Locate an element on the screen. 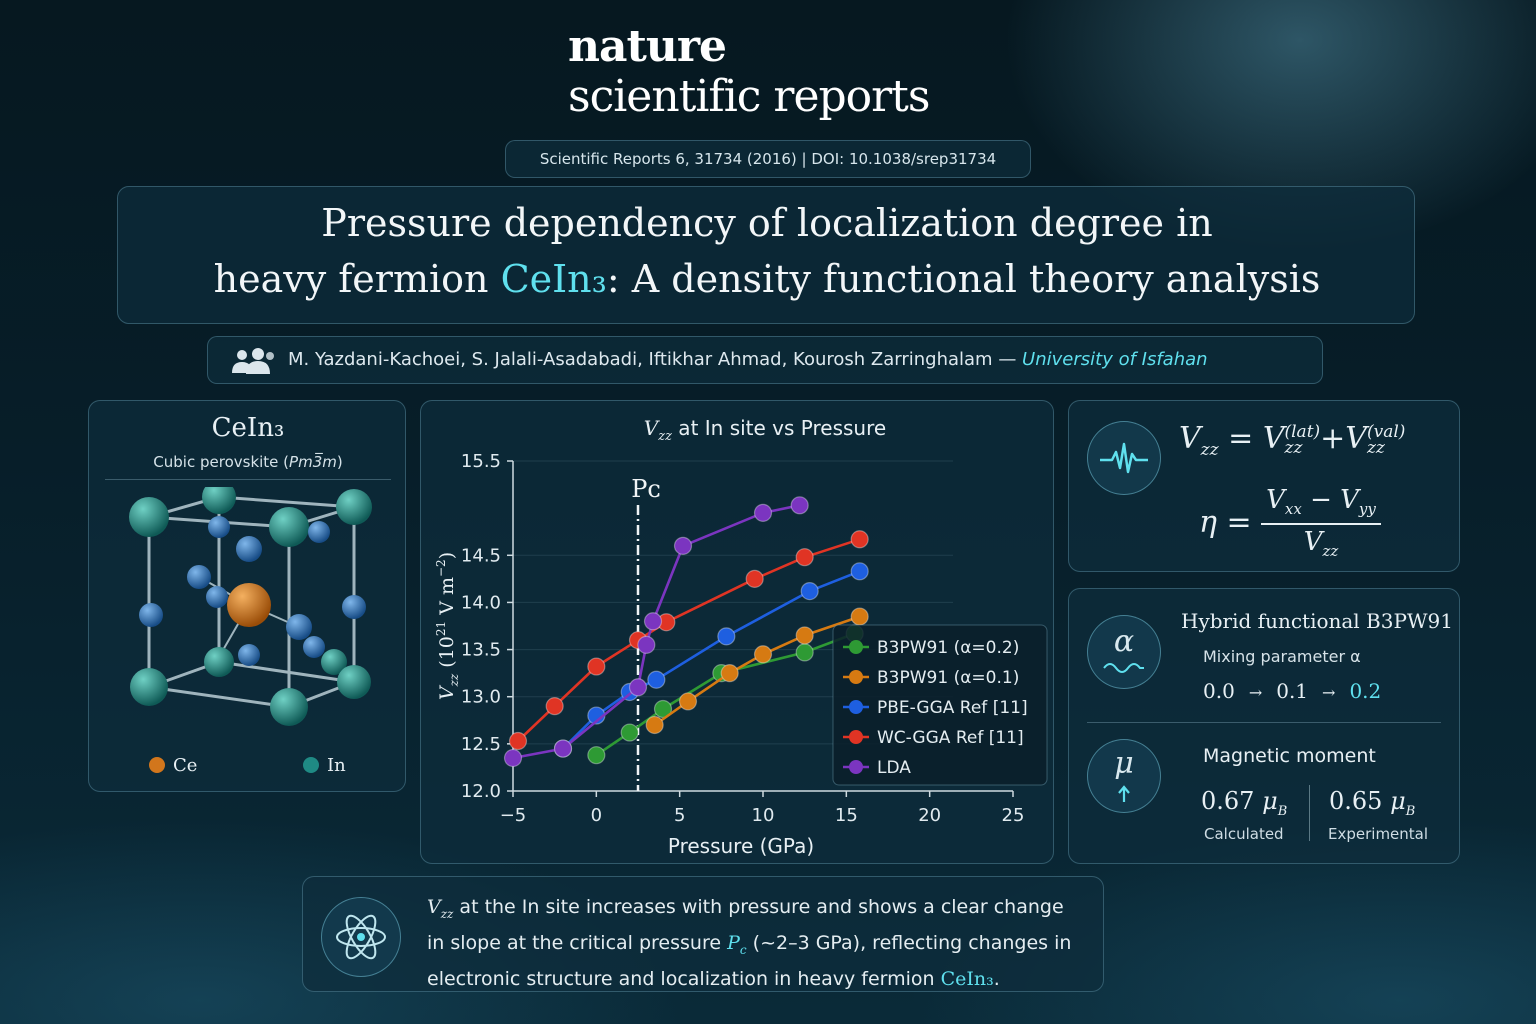  eq2-numerator: Vxx − Vyy is located at coordinates (1321, 501).